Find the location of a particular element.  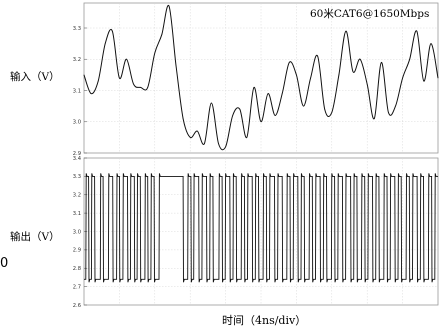

time-axis-label: 时间（4ns/div） is located at coordinates (264, 320).